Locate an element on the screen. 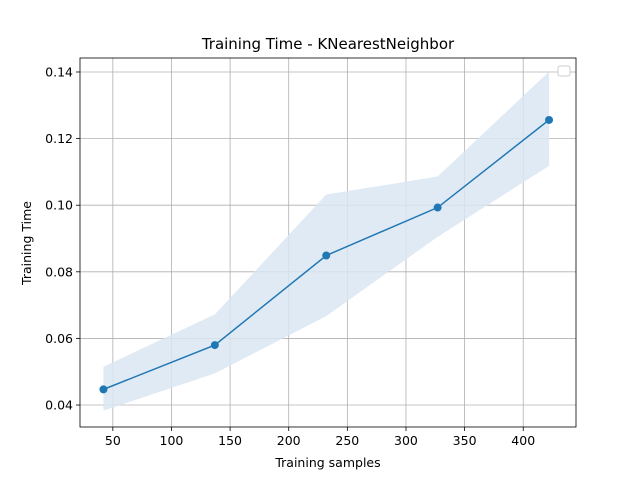 The width and height of the screenshot is (640, 480). y-tick-label: 0.10 is located at coordinates (59, 205).